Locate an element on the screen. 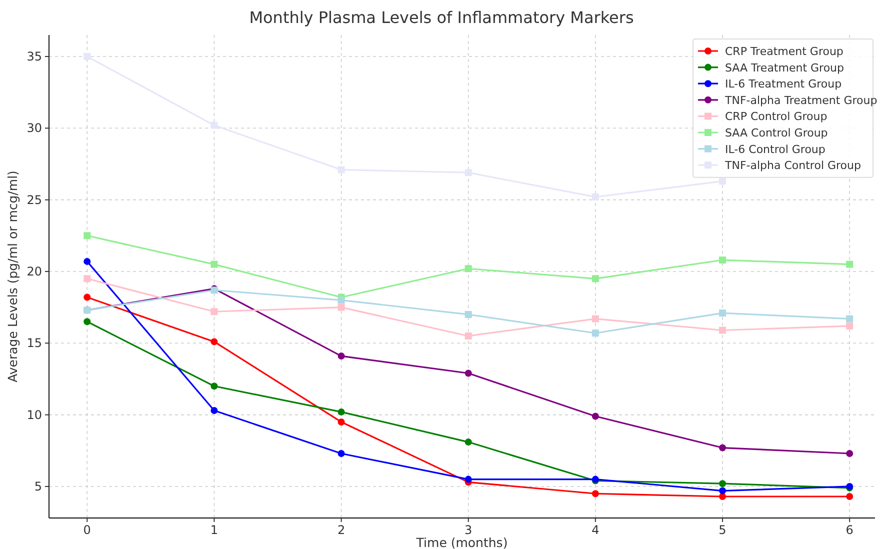 This screenshot has height=549, width=883. x-tick-label: 1 is located at coordinates (214, 530).